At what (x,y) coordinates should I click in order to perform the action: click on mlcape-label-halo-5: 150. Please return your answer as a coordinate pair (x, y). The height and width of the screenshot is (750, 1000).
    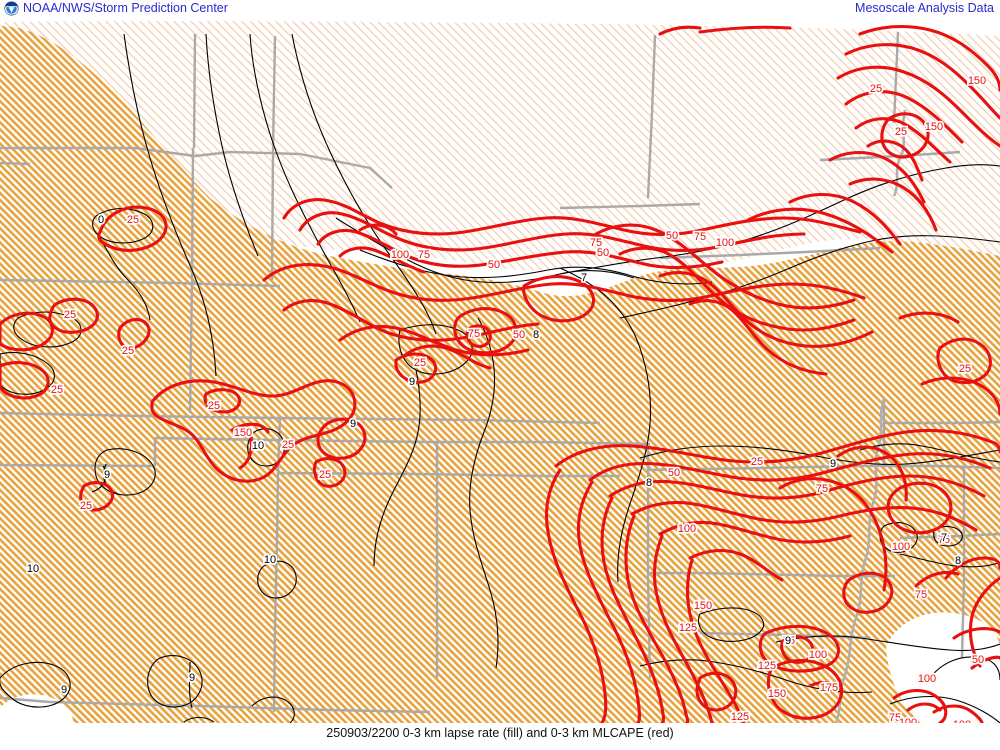
    Looking at the image, I should click on (243, 433).